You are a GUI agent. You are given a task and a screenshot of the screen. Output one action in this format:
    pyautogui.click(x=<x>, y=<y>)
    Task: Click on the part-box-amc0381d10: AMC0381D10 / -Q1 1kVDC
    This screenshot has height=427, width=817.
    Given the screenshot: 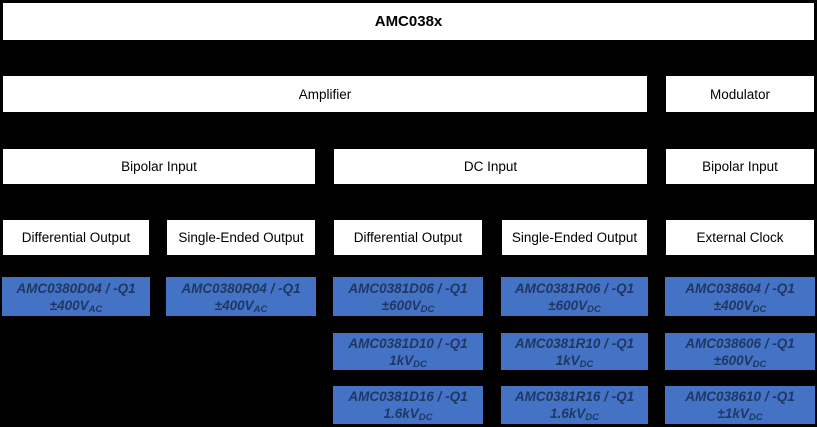 What is the action you would take?
    pyautogui.click(x=408, y=351)
    